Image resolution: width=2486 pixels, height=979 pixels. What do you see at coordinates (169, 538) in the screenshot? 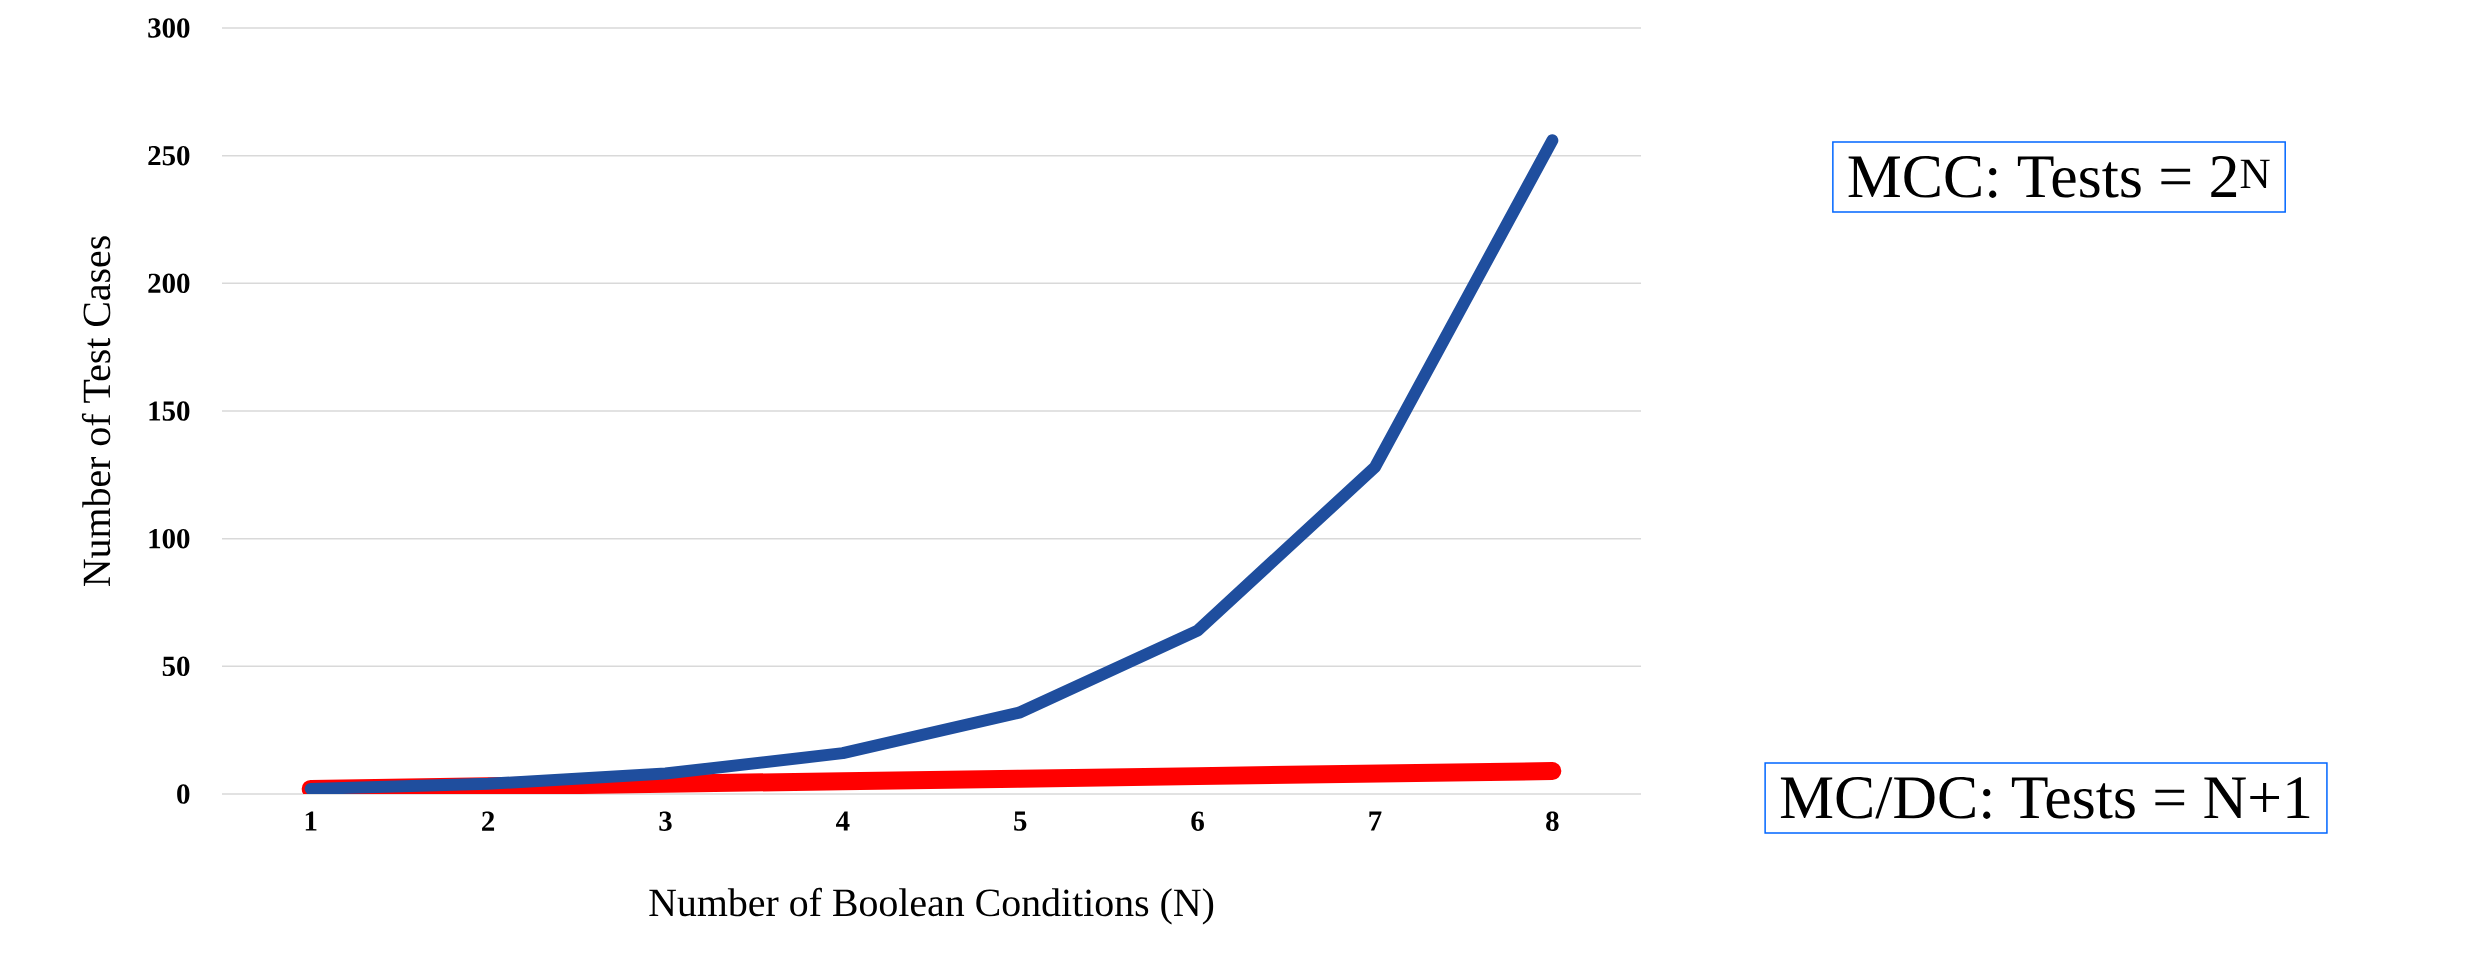
I see `y-tick-label: 100` at bounding box center [169, 538].